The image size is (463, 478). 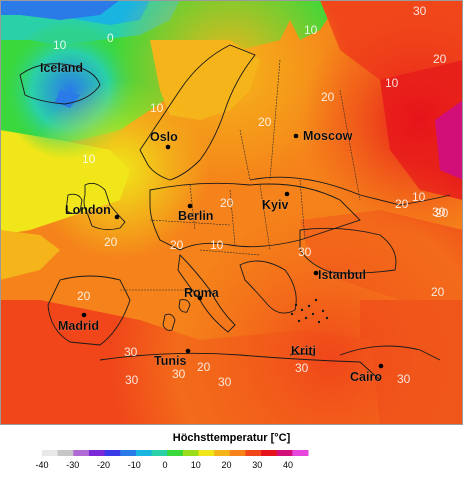 I want to click on legend-title: Höchsttemperatur [°C], so click(x=231, y=438).